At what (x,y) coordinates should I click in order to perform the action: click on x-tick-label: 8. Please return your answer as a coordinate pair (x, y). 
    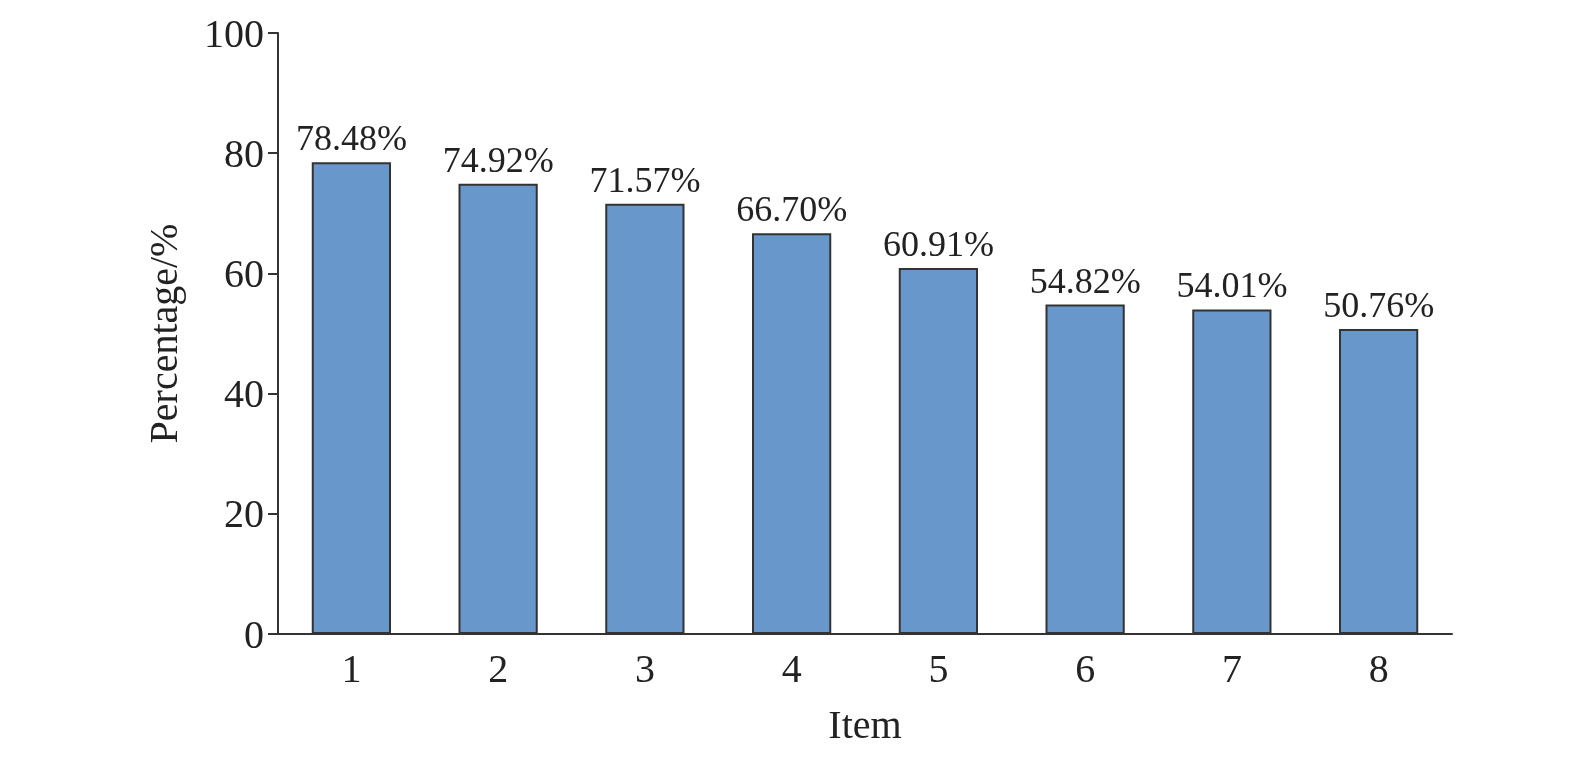
    Looking at the image, I should click on (1378, 668).